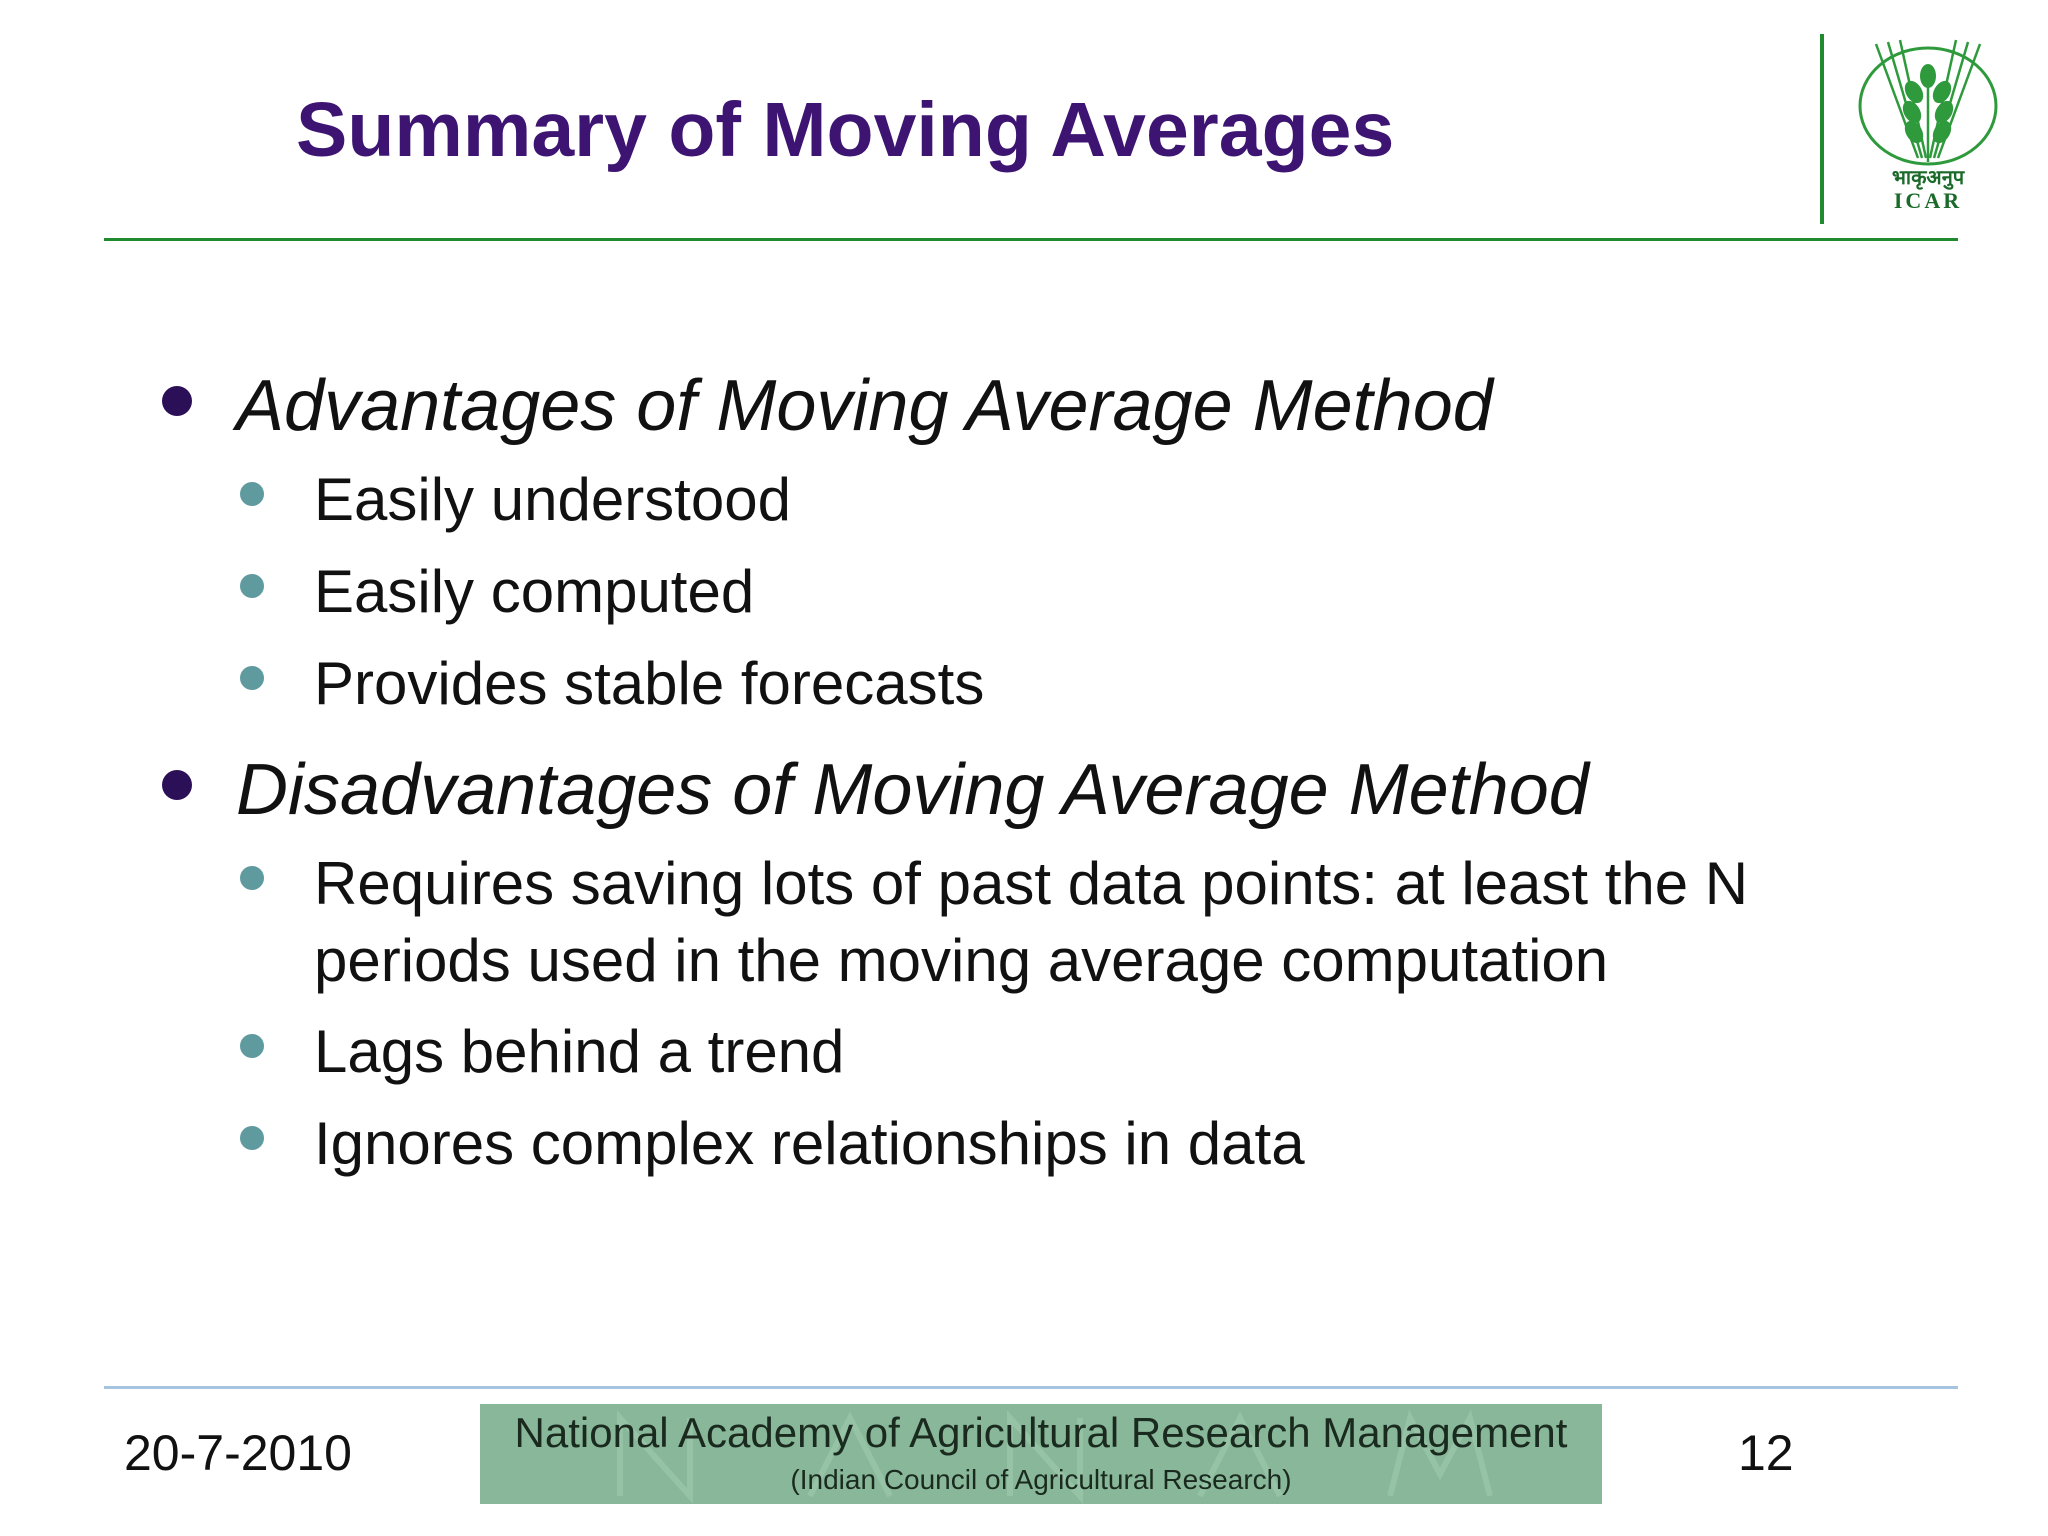 This screenshot has width=2048, height=1536. Describe the element at coordinates (579, 1051) in the screenshot. I see `list-item: Lags behind a trend` at that location.